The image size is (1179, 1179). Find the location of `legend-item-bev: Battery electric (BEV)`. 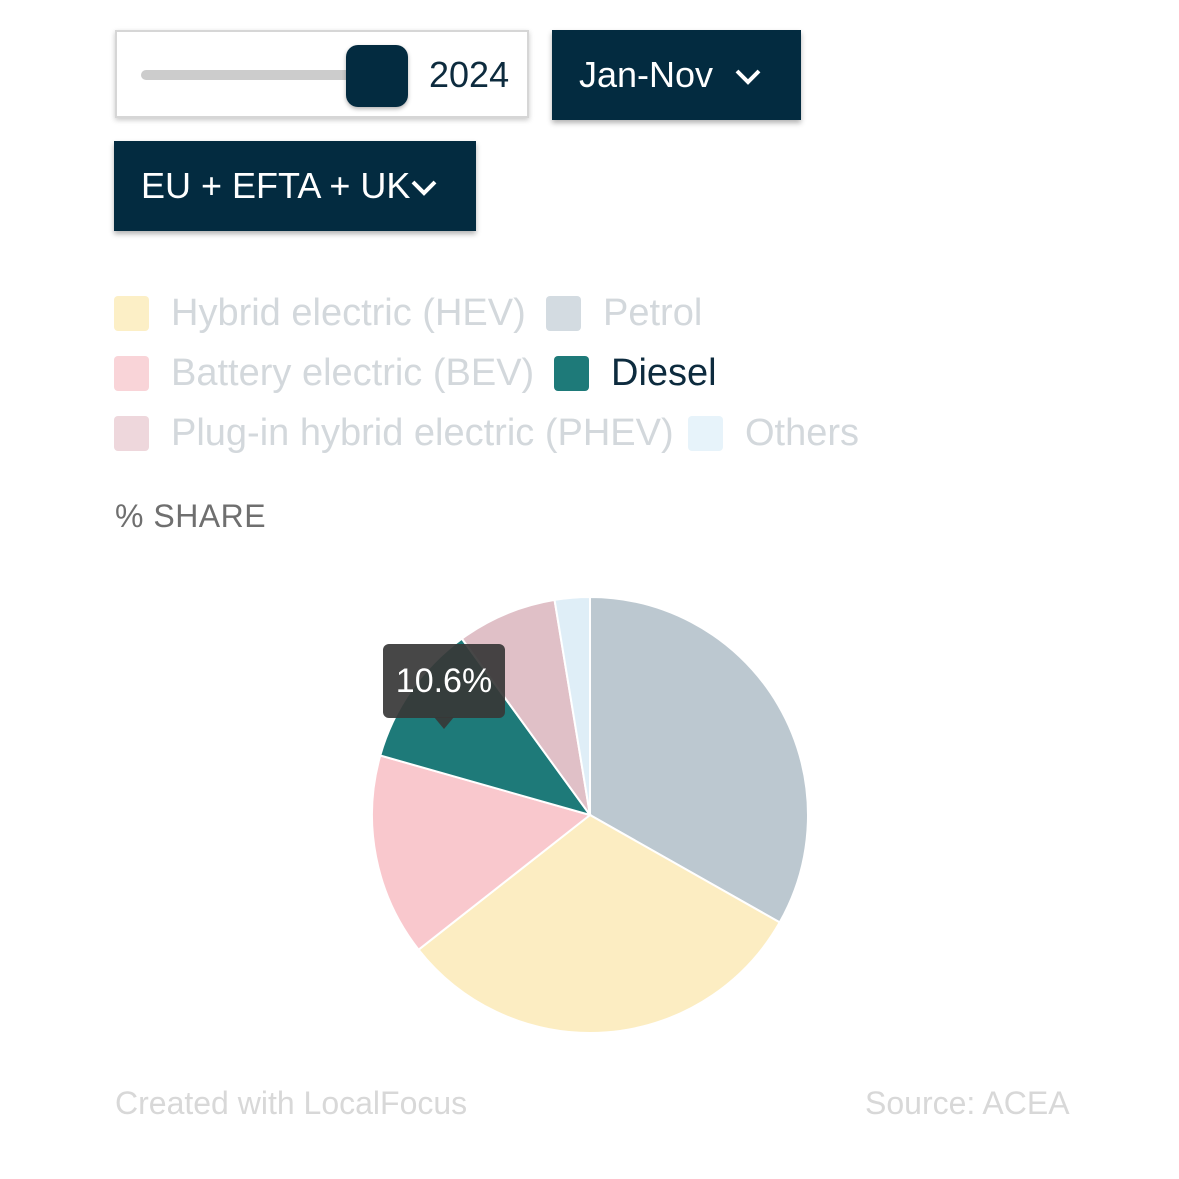

legend-item-bev: Battery electric (BEV) is located at coordinates (324, 373).